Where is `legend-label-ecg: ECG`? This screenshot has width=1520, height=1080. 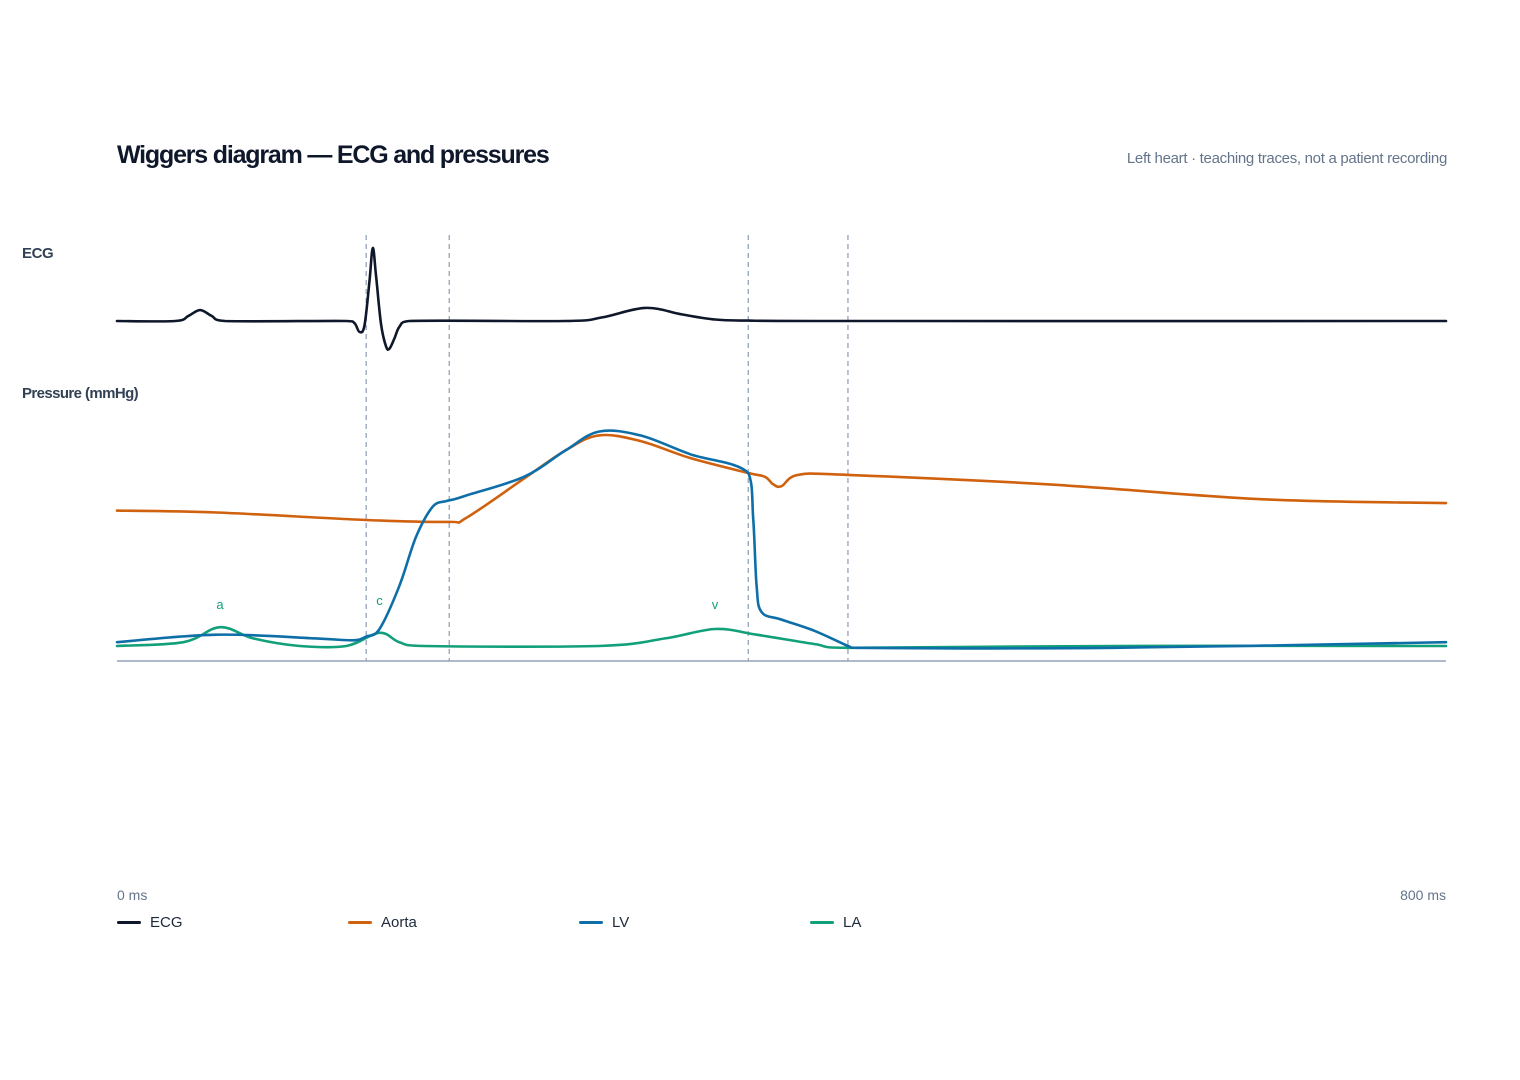
legend-label-ecg: ECG is located at coordinates (166, 922).